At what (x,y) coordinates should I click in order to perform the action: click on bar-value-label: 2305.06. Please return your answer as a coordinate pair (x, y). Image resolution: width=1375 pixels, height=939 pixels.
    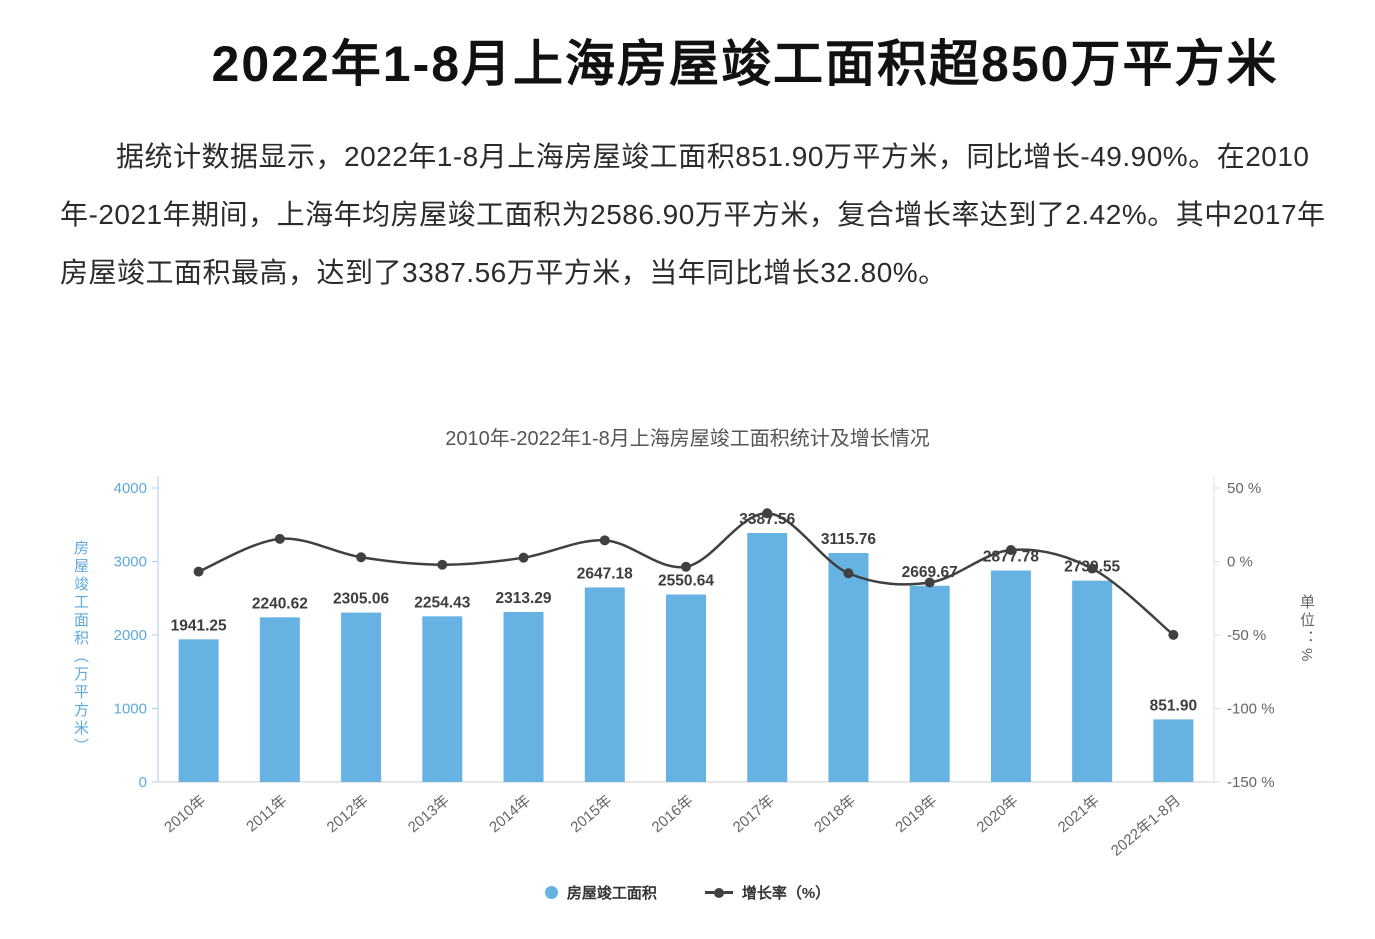
    Looking at the image, I should click on (361, 599).